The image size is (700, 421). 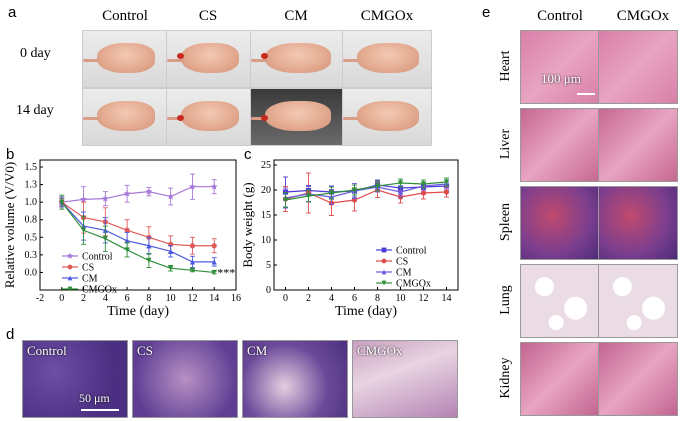 What do you see at coordinates (40, 298) in the screenshot?
I see `x-tick-label: -2` at bounding box center [40, 298].